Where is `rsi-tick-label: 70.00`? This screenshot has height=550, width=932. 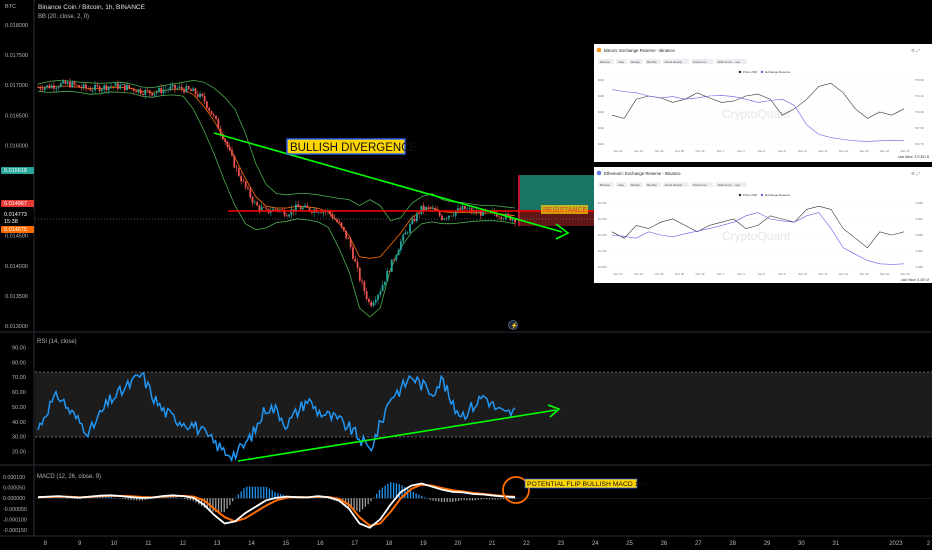 rsi-tick-label: 70.00 is located at coordinates (19, 378).